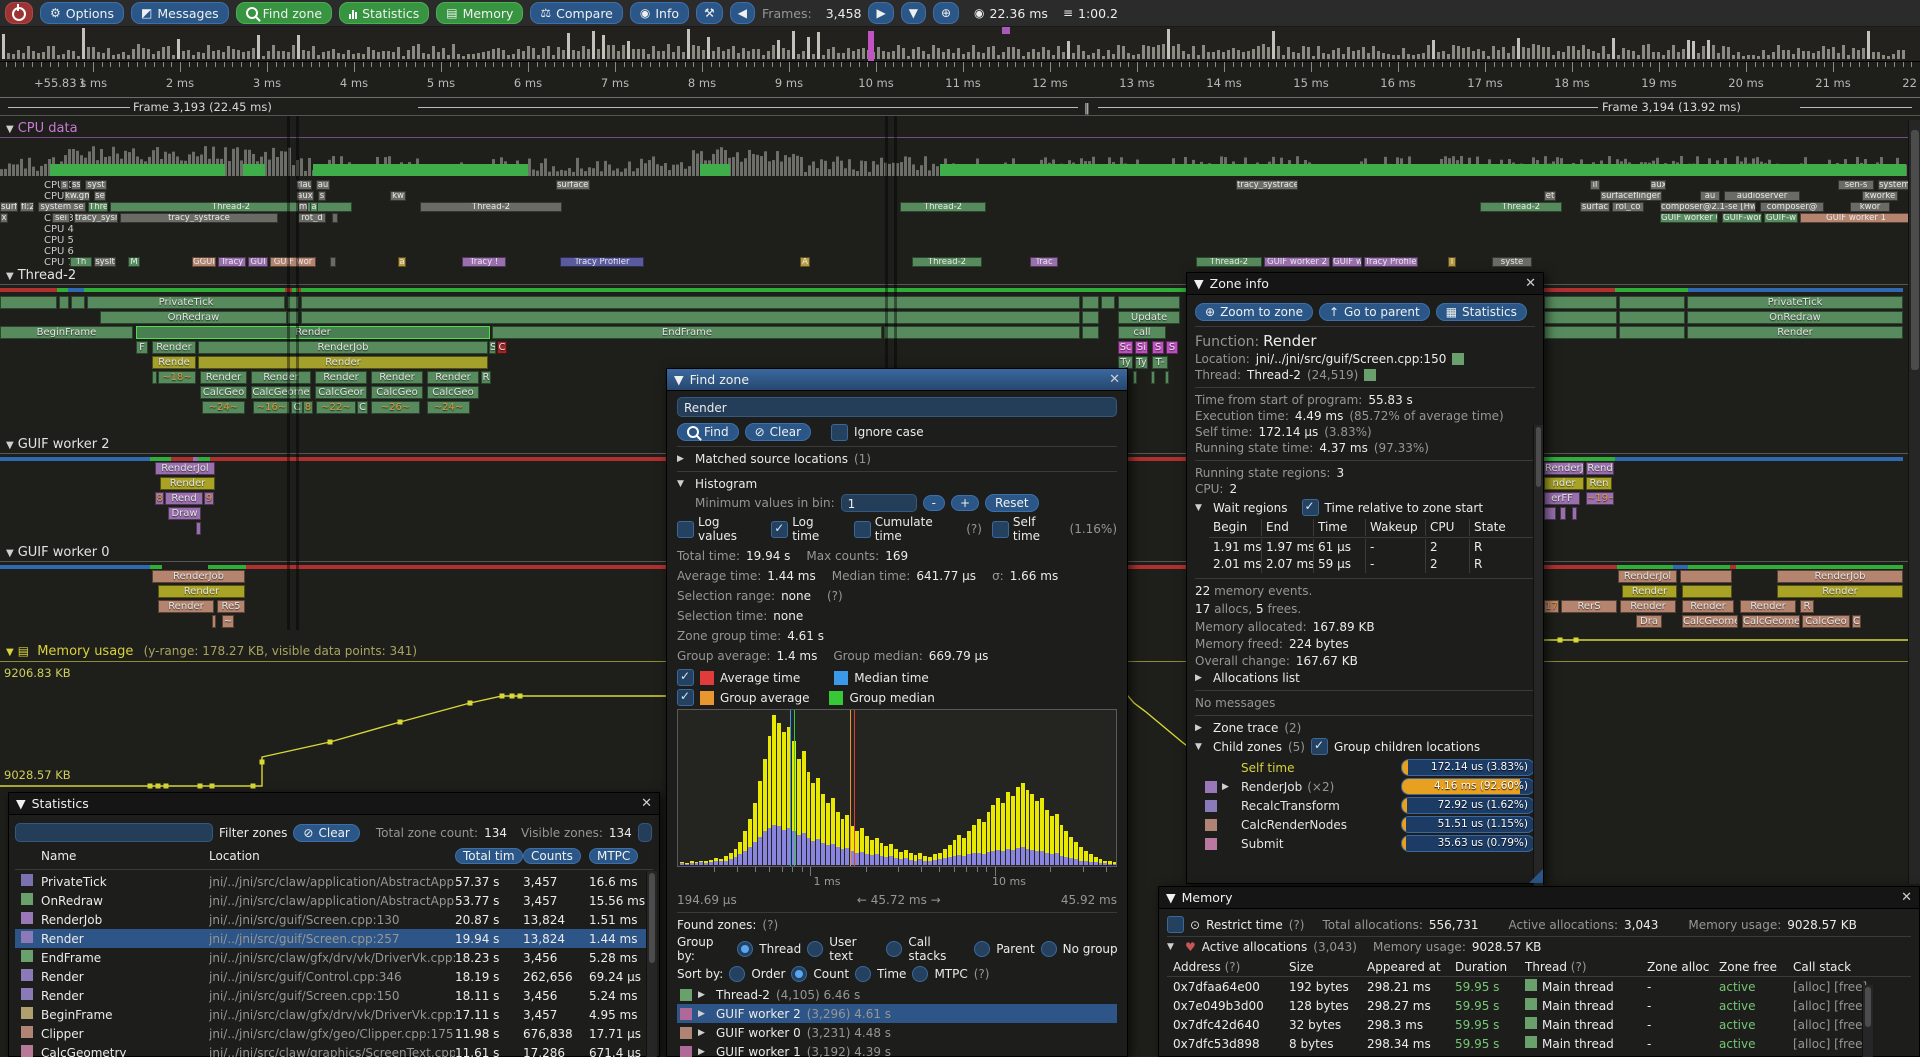  I want to click on memory-button: ▤ Memory, so click(480, 13).